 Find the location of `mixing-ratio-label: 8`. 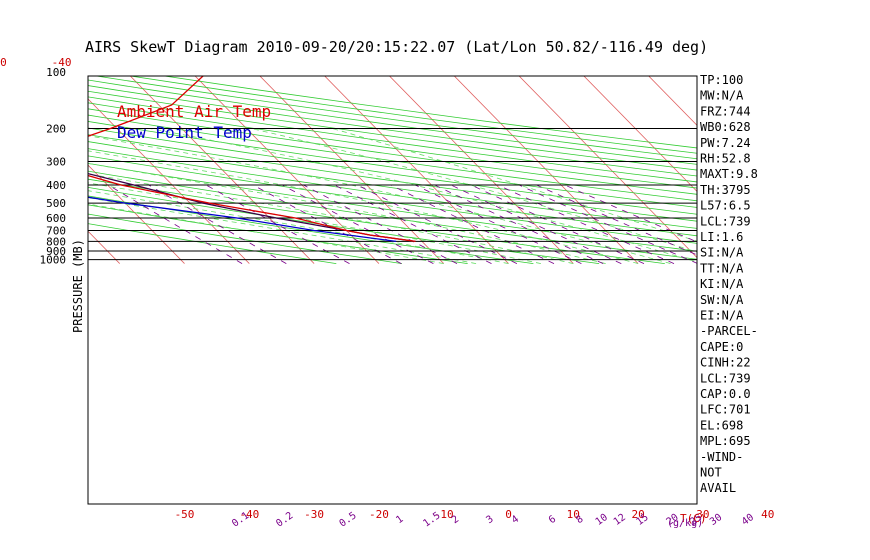

mixing-ratio-label: 8 is located at coordinates (579, 520).